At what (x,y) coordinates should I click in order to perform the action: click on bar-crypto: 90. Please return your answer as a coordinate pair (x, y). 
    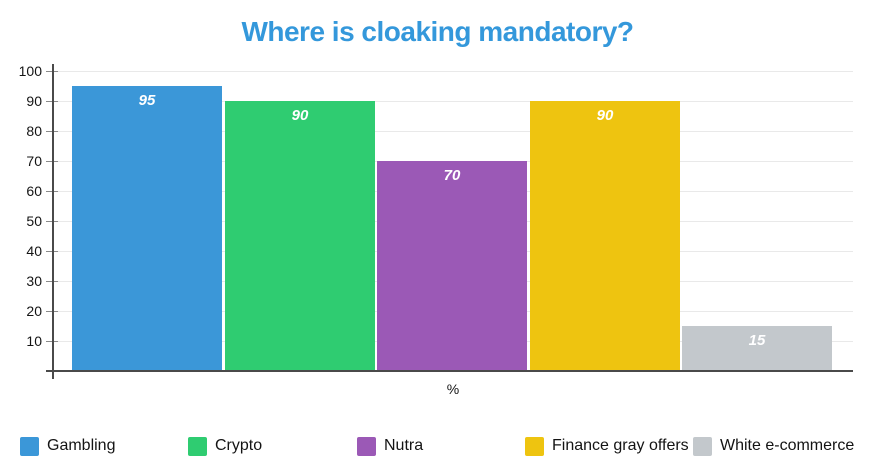
    Looking at the image, I should click on (300, 236).